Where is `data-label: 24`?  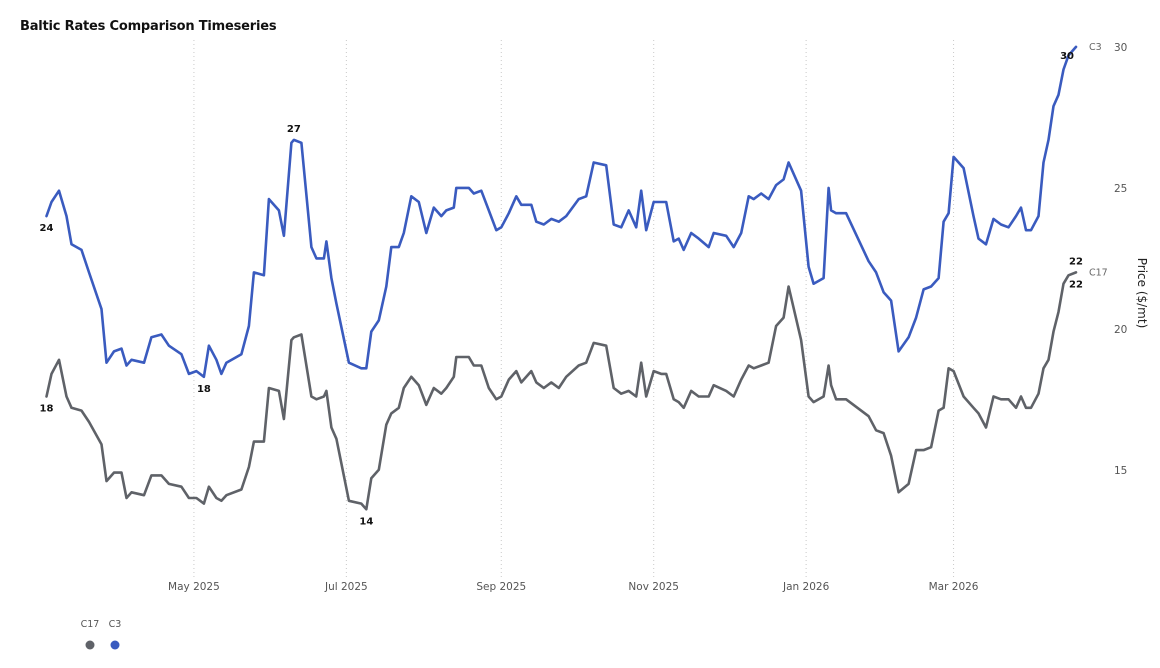
data-label: 24 is located at coordinates (47, 228).